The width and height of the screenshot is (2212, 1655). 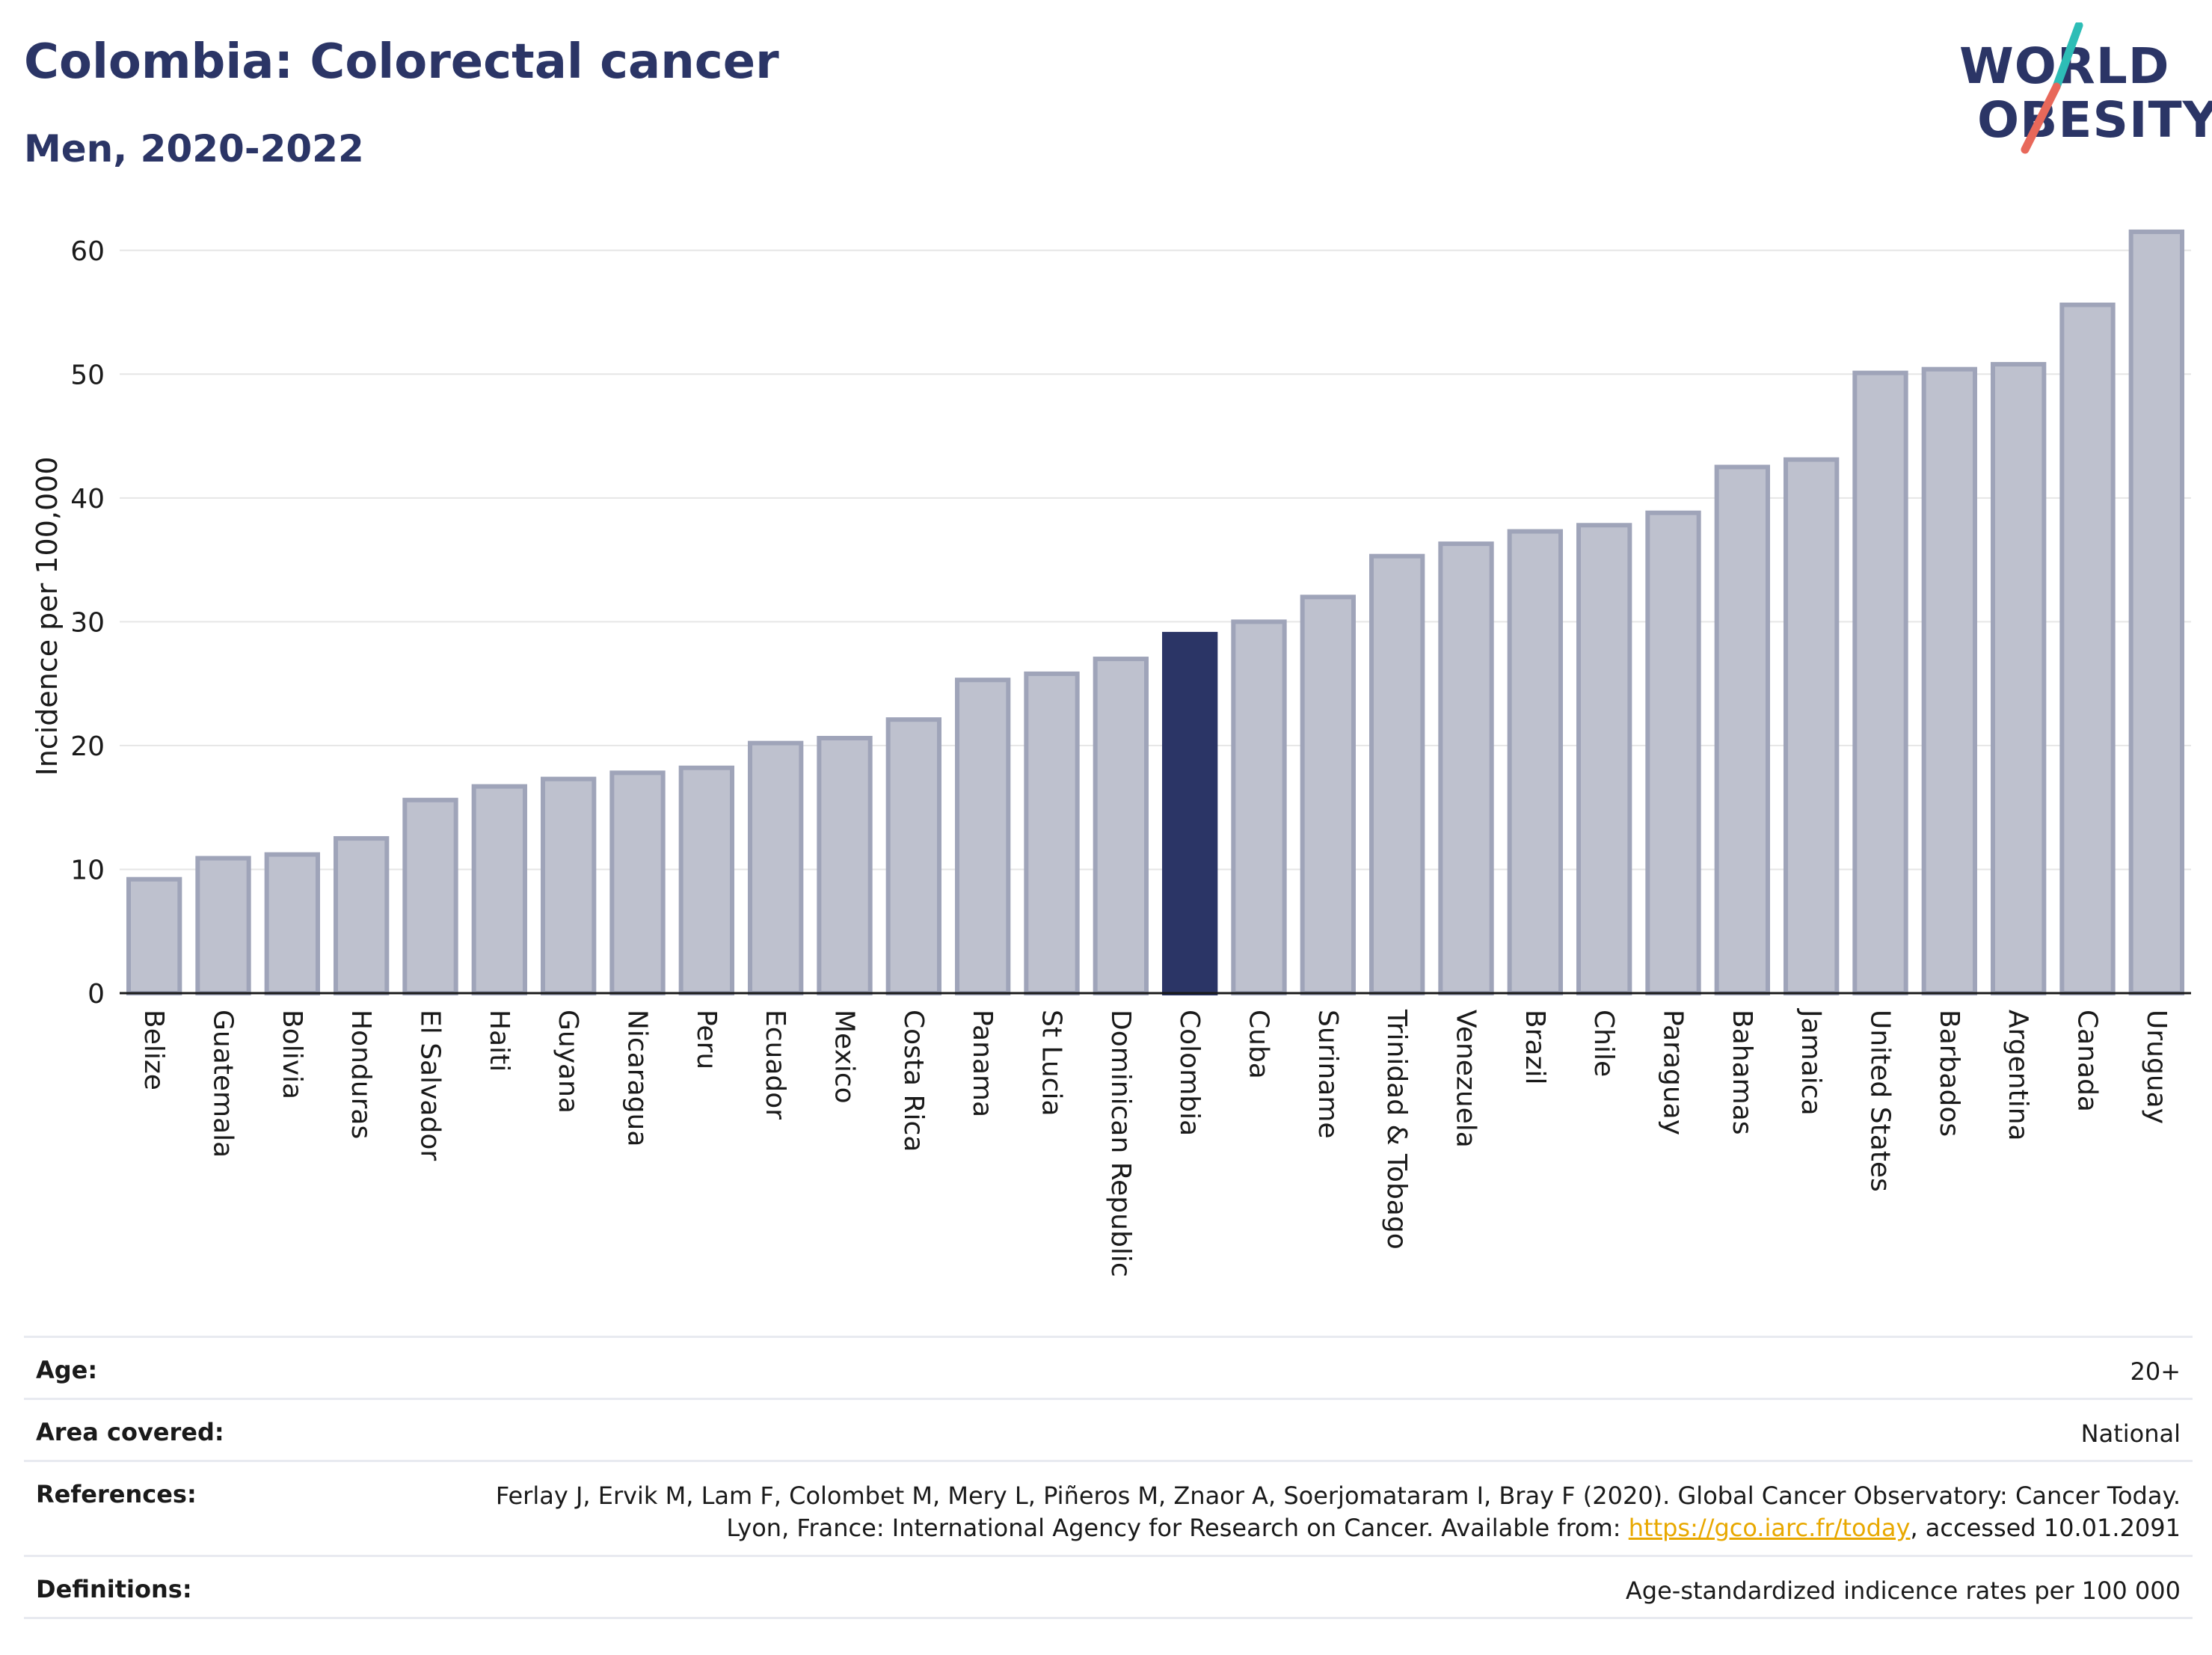 I want to click on page-title: Colombia: Colorectal cancer, so click(x=401, y=62).